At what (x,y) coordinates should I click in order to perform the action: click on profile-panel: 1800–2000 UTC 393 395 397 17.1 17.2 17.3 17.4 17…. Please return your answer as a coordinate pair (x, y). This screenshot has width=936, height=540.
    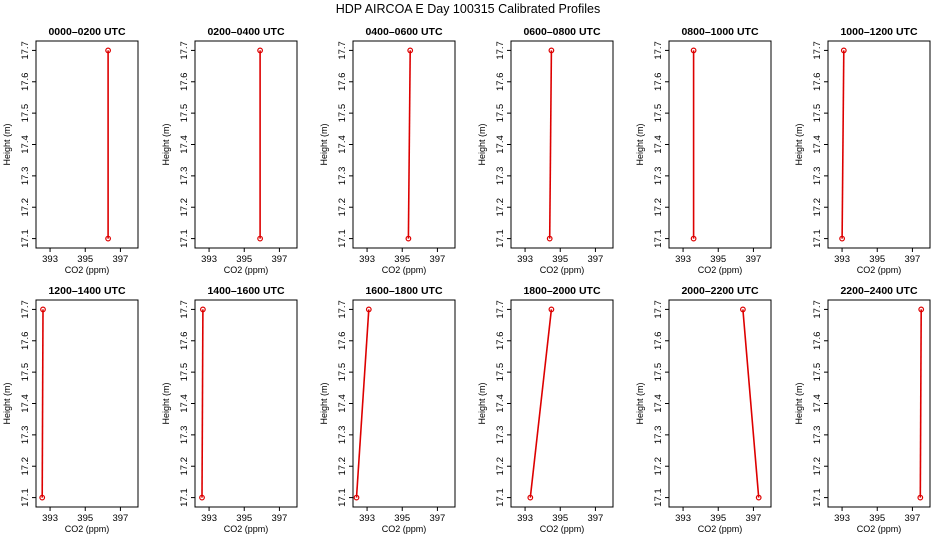
    Looking at the image, I should click on (545, 409).